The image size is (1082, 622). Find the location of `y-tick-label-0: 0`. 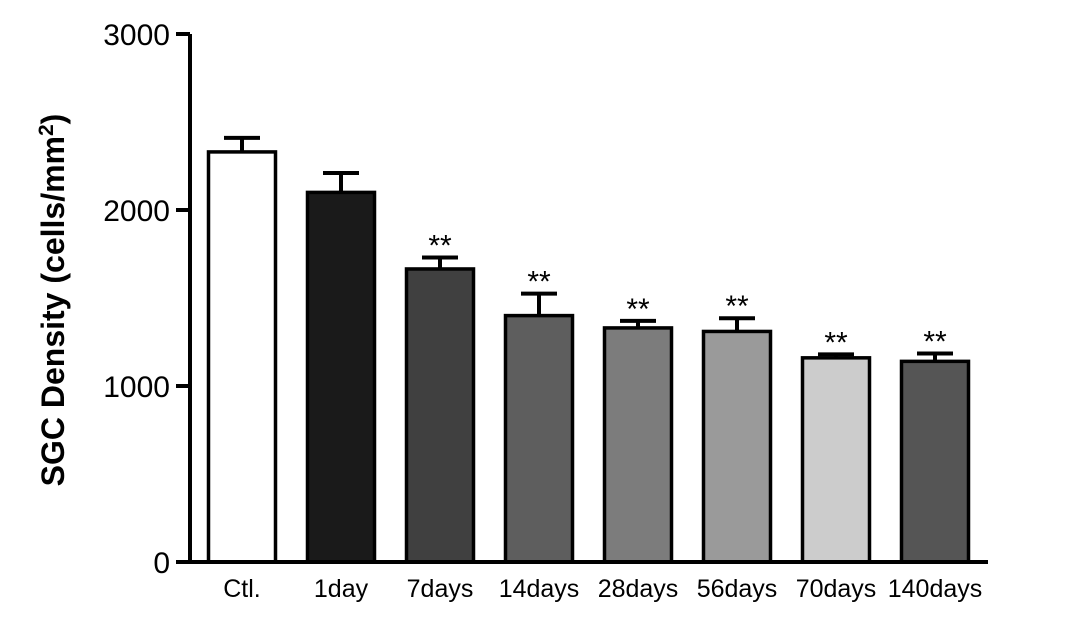

y-tick-label-0: 0 is located at coordinates (161, 563).